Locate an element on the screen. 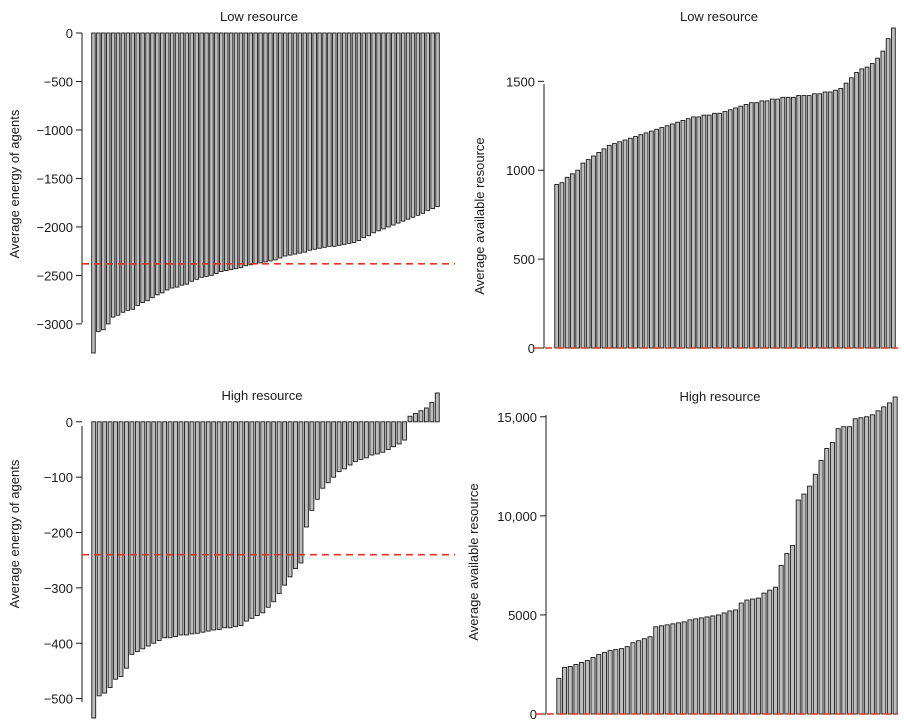 The height and width of the screenshot is (720, 904). y-tick-label: −400 is located at coordinates (58, 643).